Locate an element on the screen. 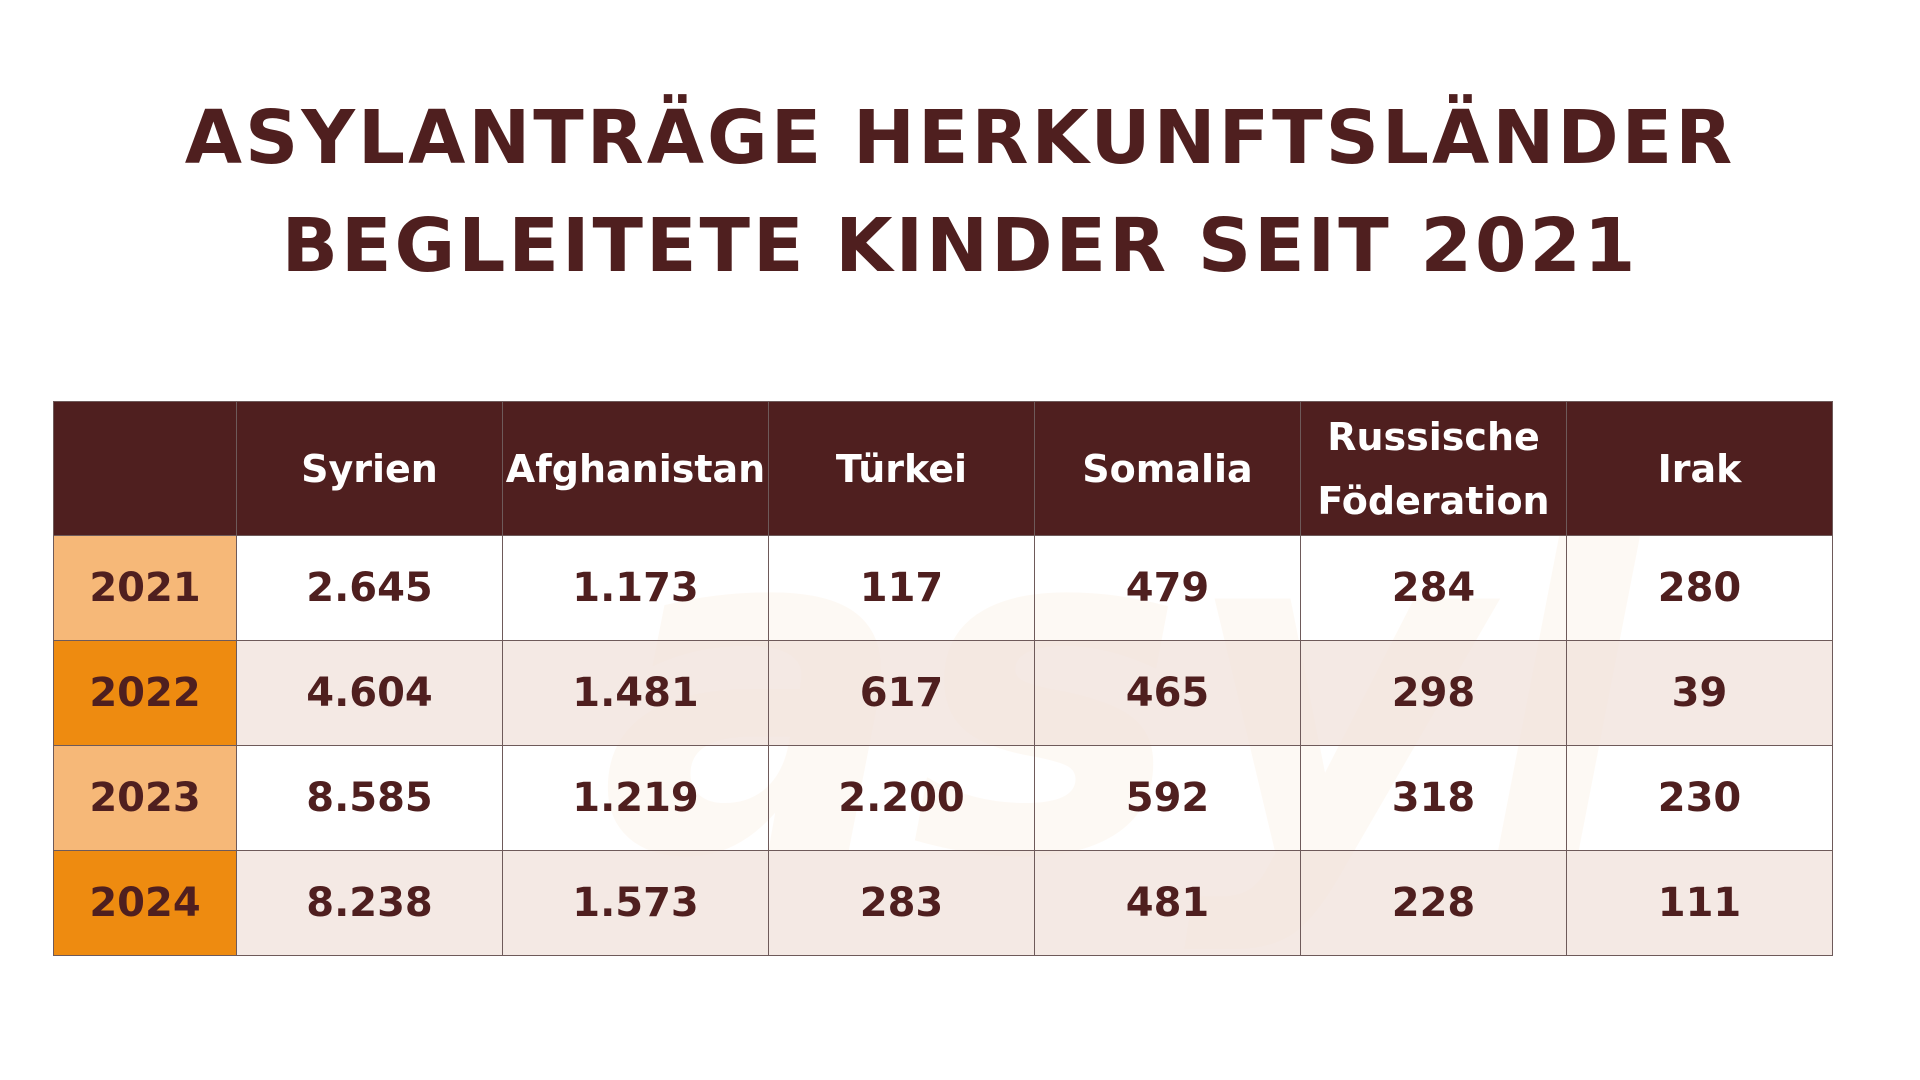 This screenshot has height=1080, width=1920. column-header: Afghanistan is located at coordinates (635, 468).